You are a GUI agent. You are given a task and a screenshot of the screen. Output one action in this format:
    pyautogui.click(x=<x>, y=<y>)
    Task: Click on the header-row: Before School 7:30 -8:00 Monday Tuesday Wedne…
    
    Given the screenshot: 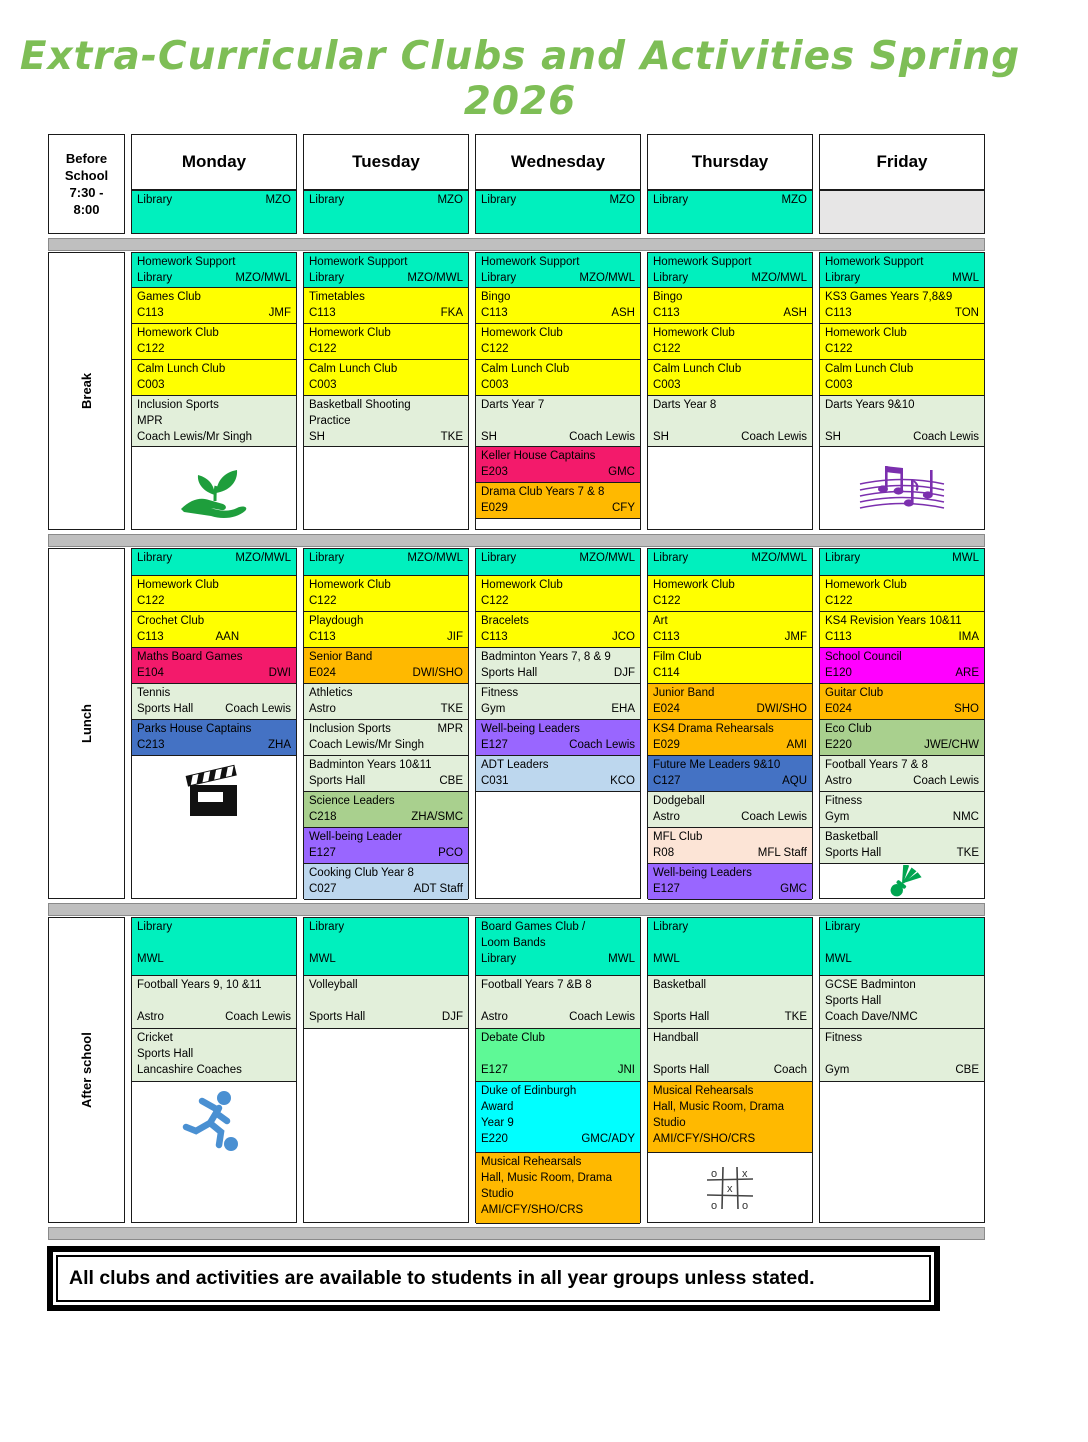 What is the action you would take?
    pyautogui.click(x=516, y=184)
    